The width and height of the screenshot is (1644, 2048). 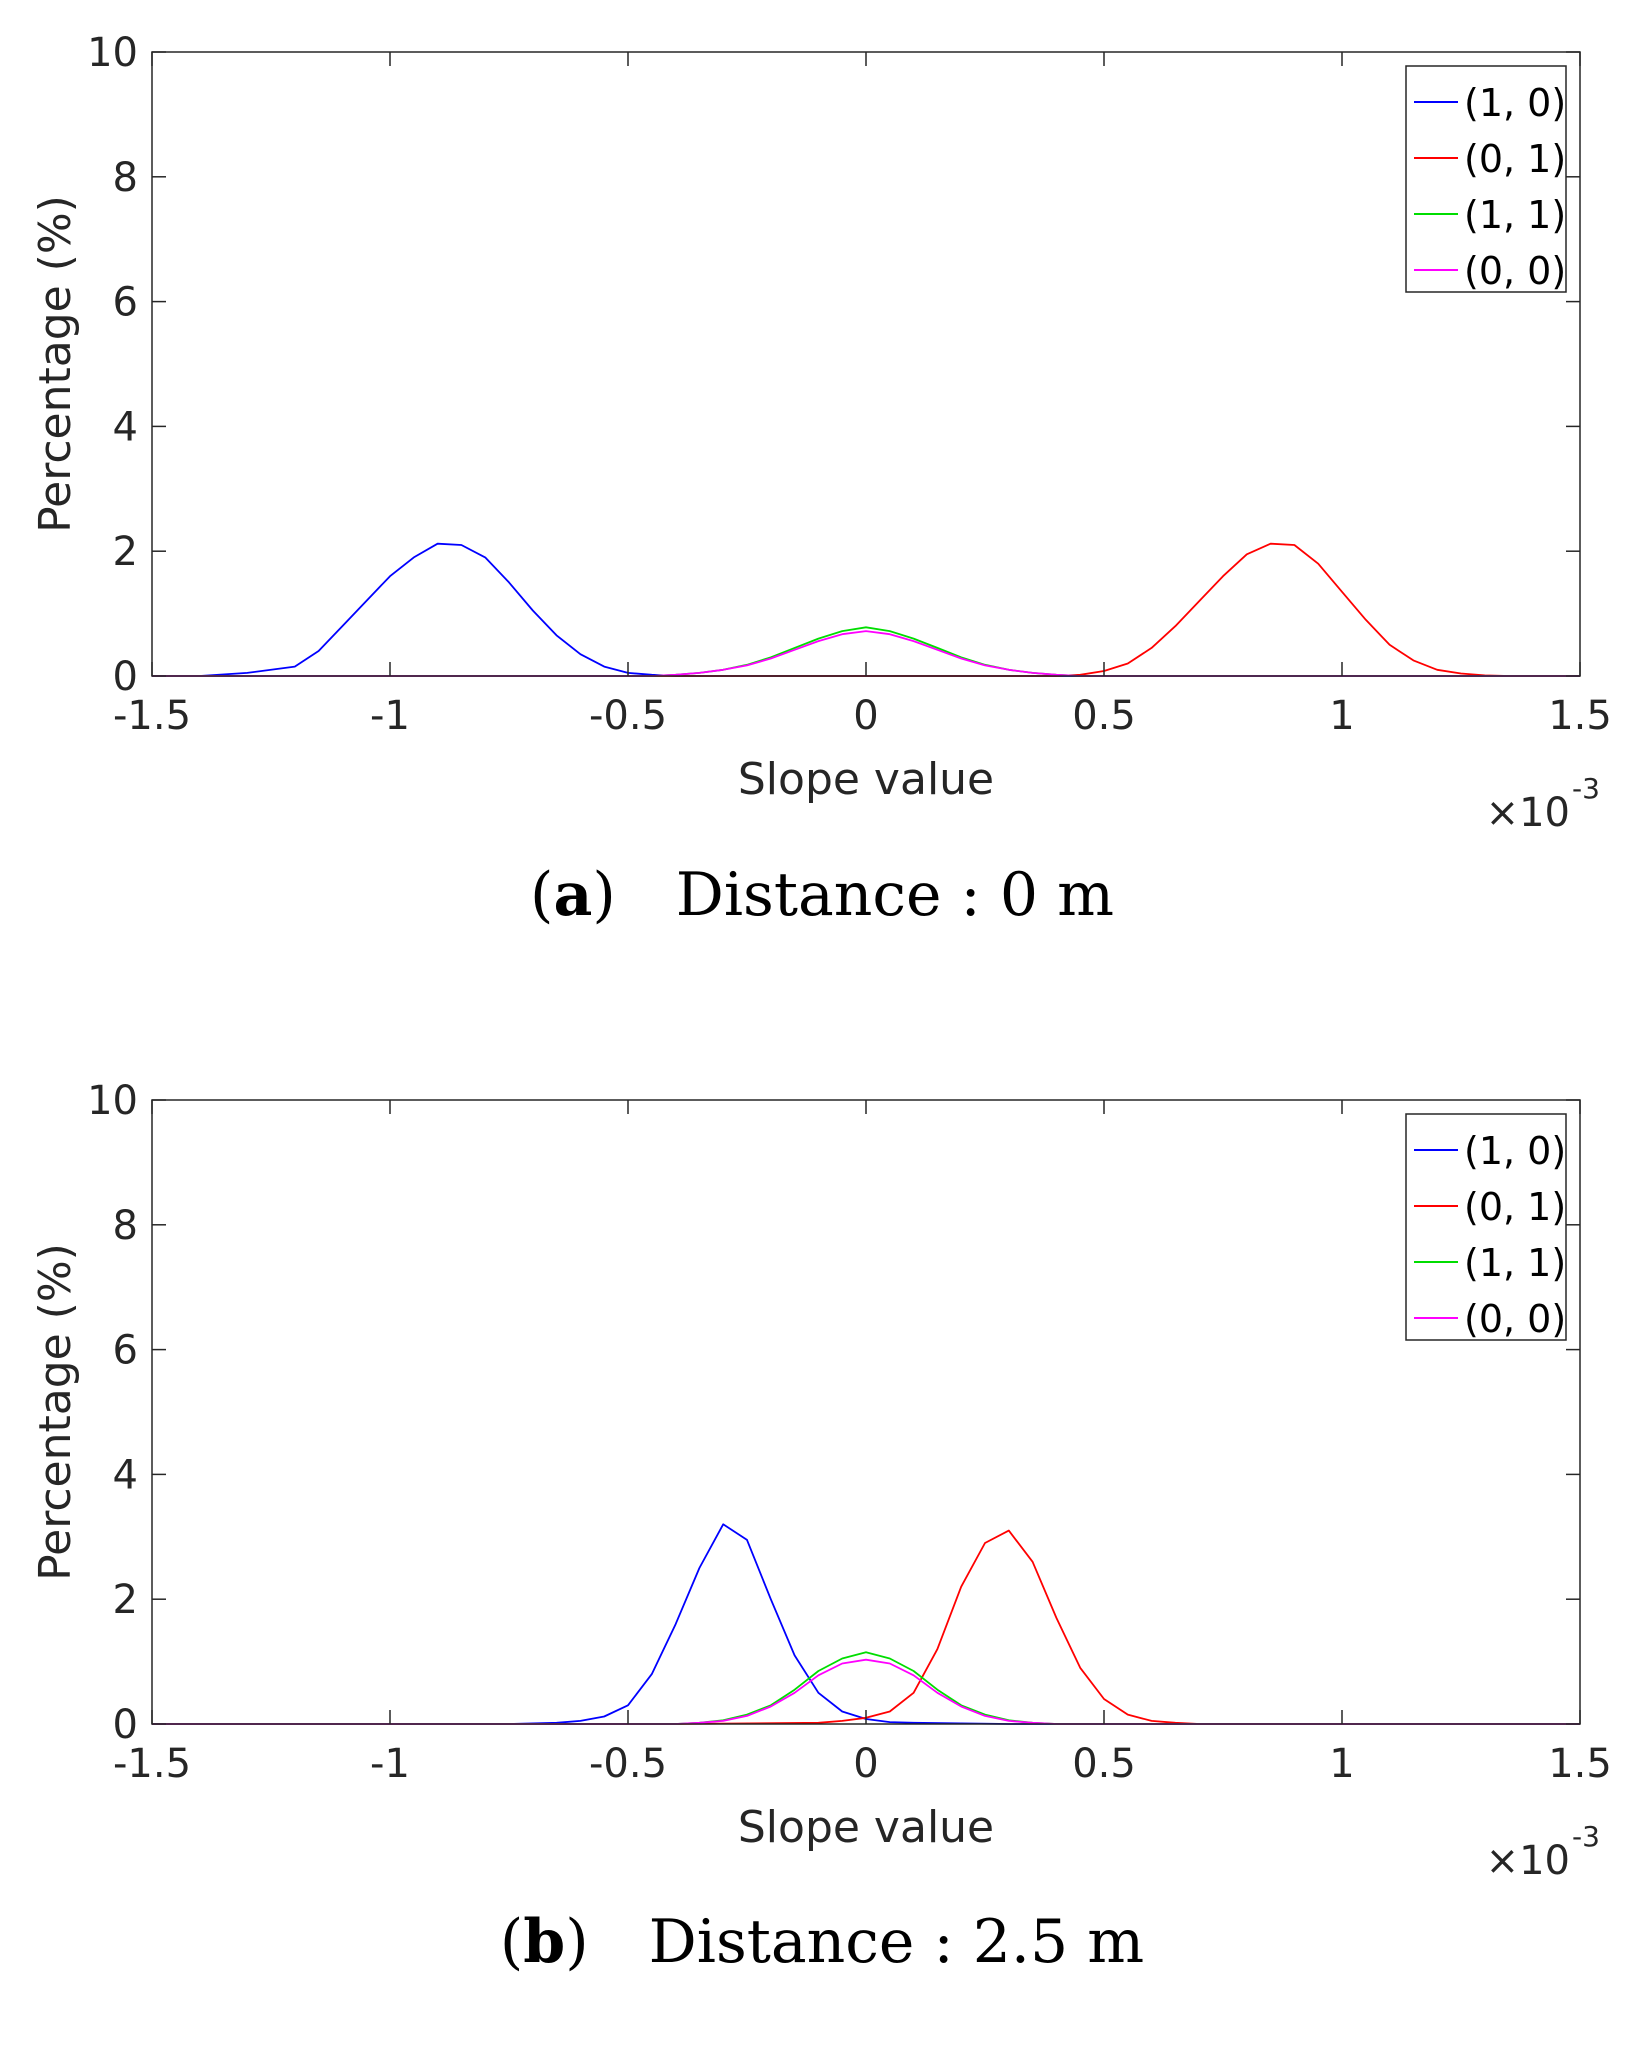 I want to click on caption-label-a: (a), so click(x=573, y=895).